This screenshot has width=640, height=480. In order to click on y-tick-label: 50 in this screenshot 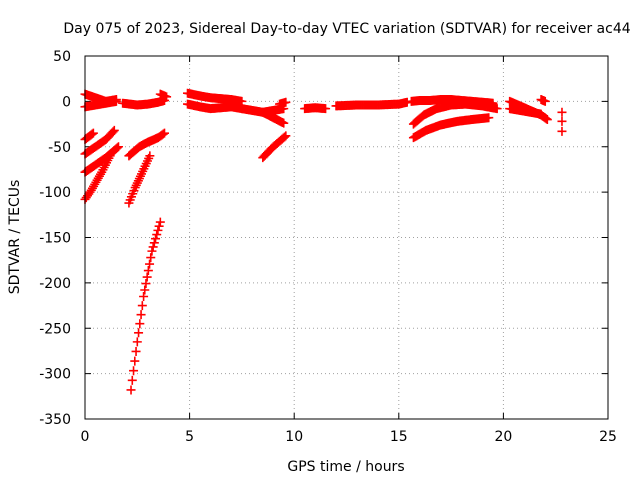, I will do `click(62, 57)`.